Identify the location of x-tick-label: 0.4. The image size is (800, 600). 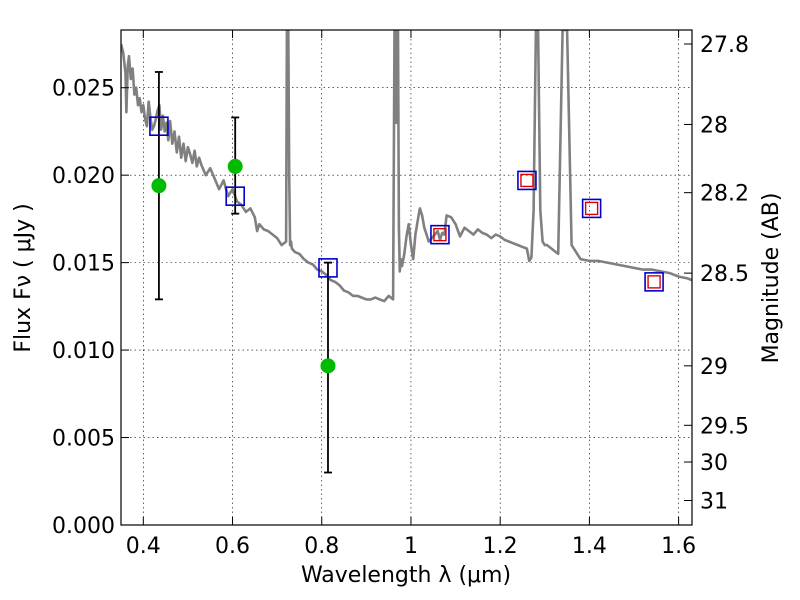
(143, 546).